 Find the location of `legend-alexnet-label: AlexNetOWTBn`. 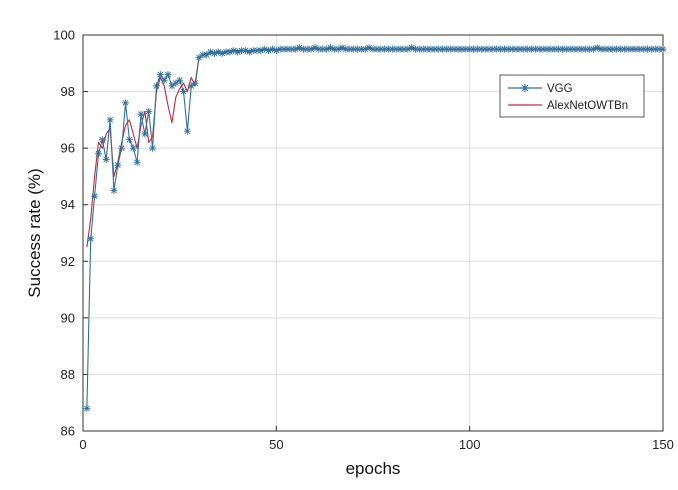

legend-alexnet-label: AlexNetOWTBn is located at coordinates (587, 106).